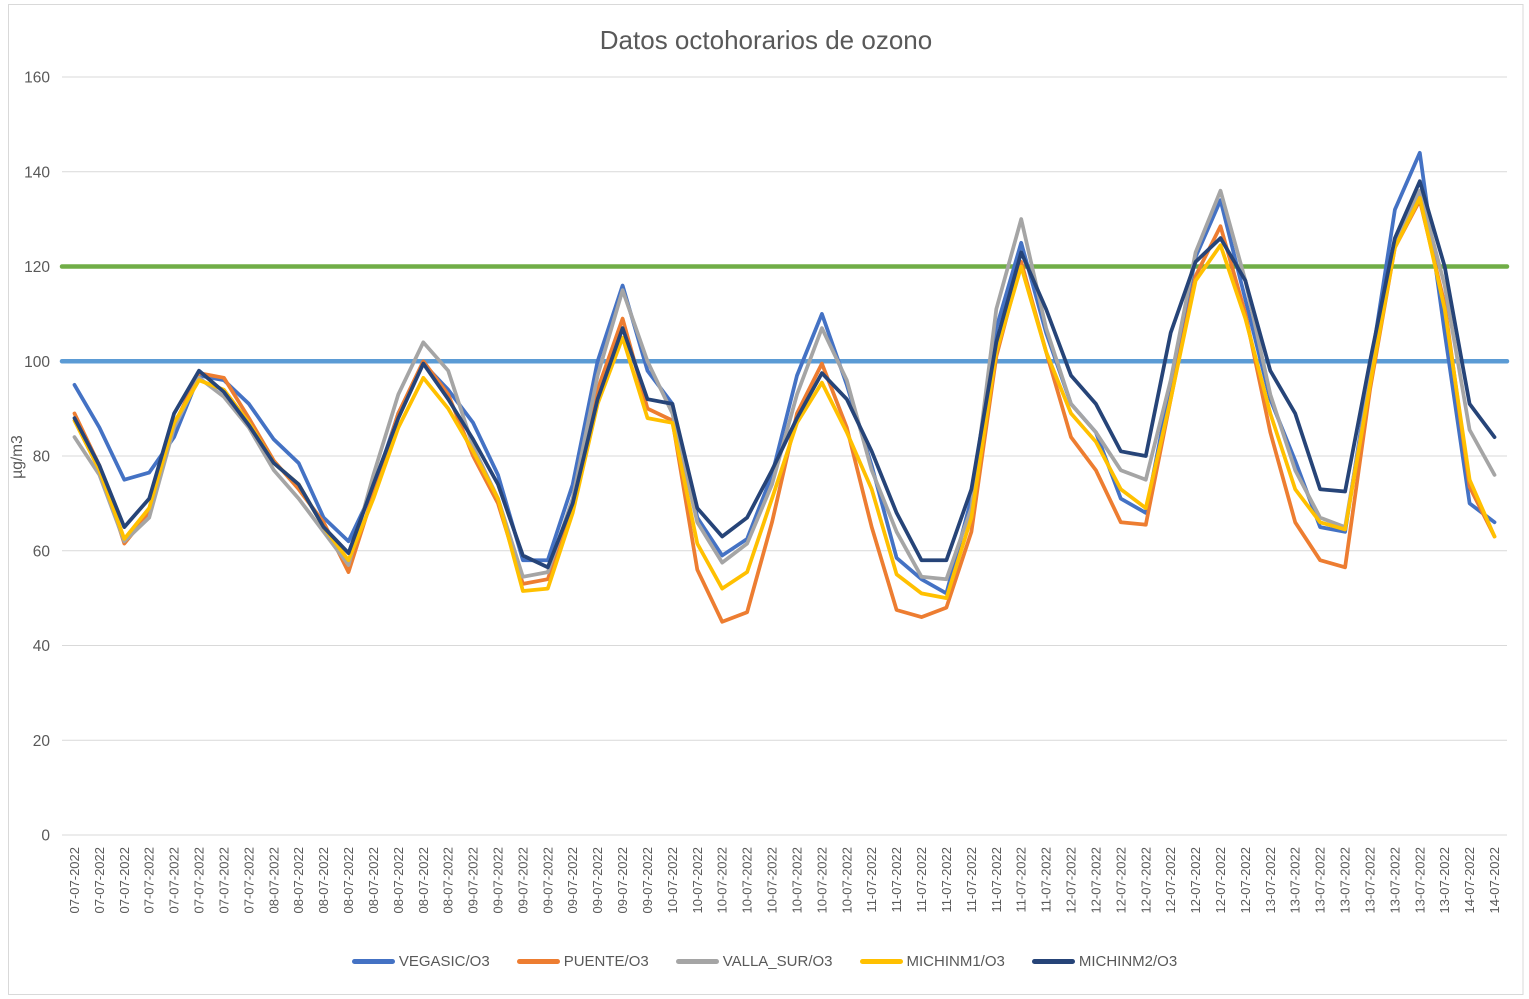 The width and height of the screenshot is (1529, 999). What do you see at coordinates (766, 40) in the screenshot?
I see `chart-title: Datos octohorarios de ozono` at bounding box center [766, 40].